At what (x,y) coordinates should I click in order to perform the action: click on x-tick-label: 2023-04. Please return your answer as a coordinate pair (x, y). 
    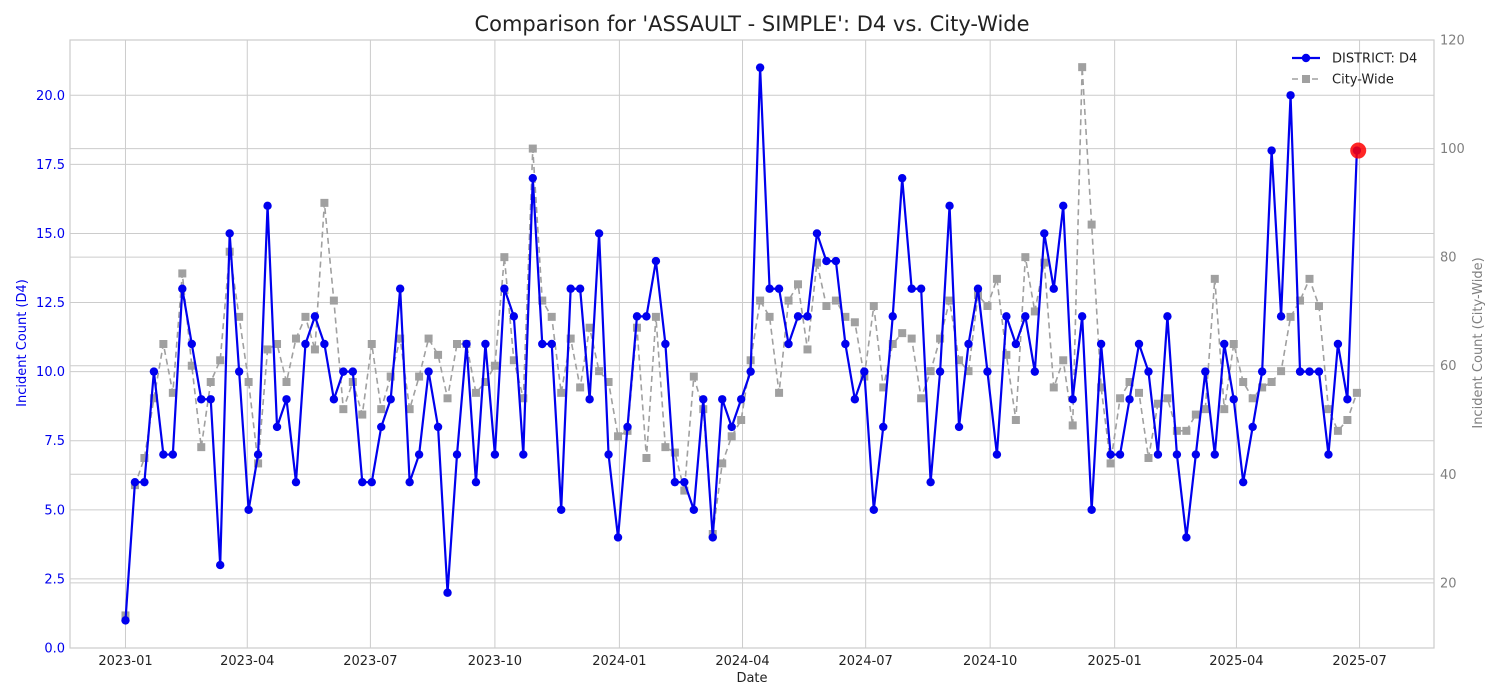
    Looking at the image, I should click on (247, 661).